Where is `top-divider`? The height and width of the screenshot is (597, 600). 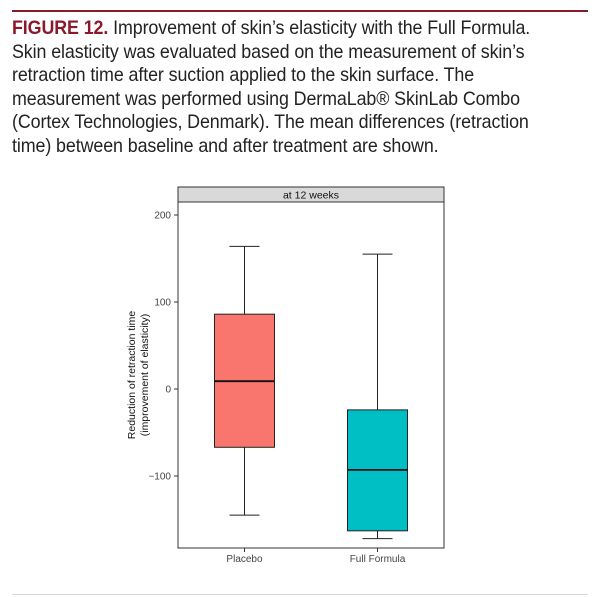 top-divider is located at coordinates (300, 11).